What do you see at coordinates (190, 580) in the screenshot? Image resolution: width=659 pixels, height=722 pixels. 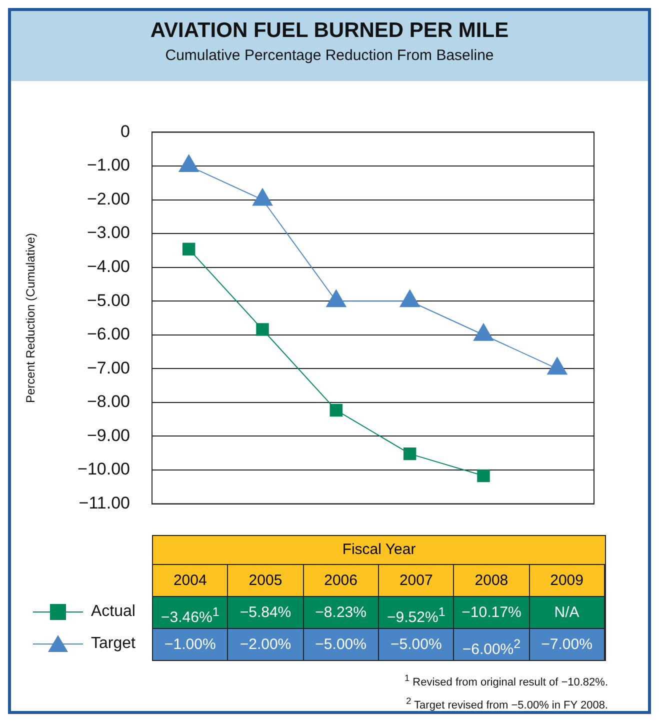 I see `x-tick-label: 2004` at bounding box center [190, 580].